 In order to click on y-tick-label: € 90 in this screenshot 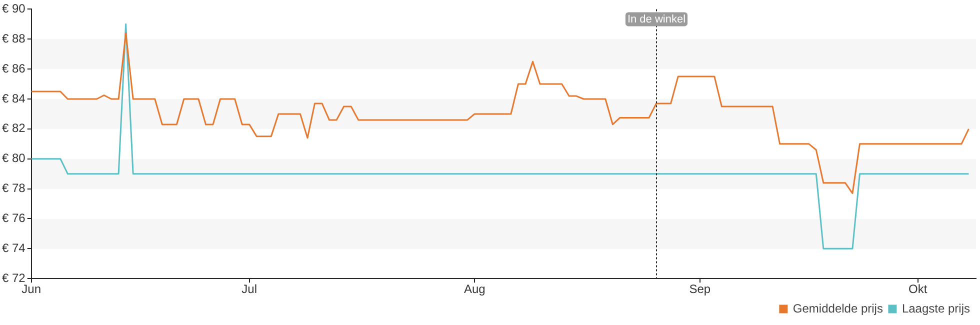, I will do `click(14, 9)`.